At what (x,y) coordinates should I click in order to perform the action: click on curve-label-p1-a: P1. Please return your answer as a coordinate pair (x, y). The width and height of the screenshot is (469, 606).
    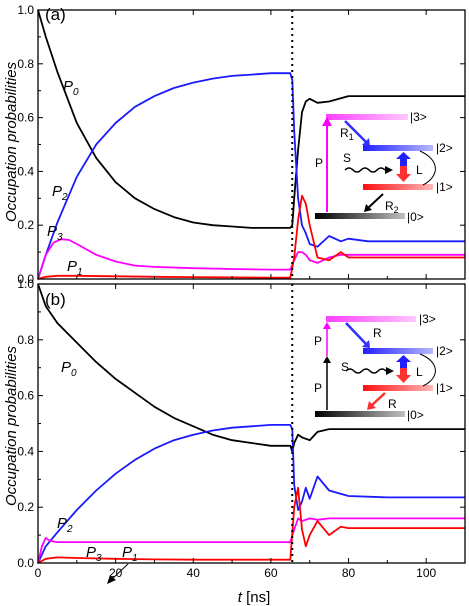
    Looking at the image, I should click on (75, 268).